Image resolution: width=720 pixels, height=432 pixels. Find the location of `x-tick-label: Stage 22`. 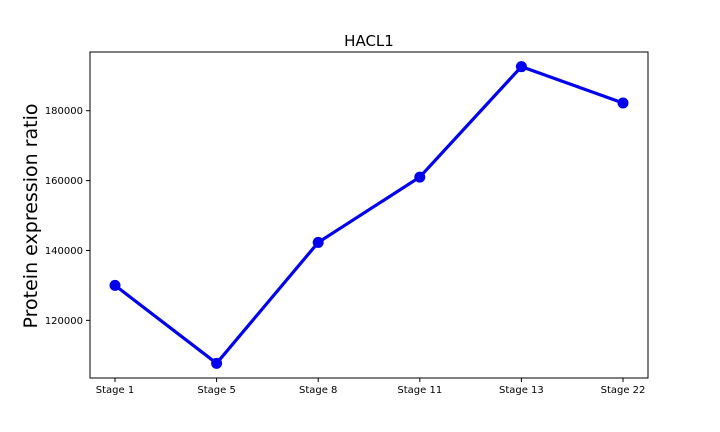

x-tick-label: Stage 22 is located at coordinates (623, 390).